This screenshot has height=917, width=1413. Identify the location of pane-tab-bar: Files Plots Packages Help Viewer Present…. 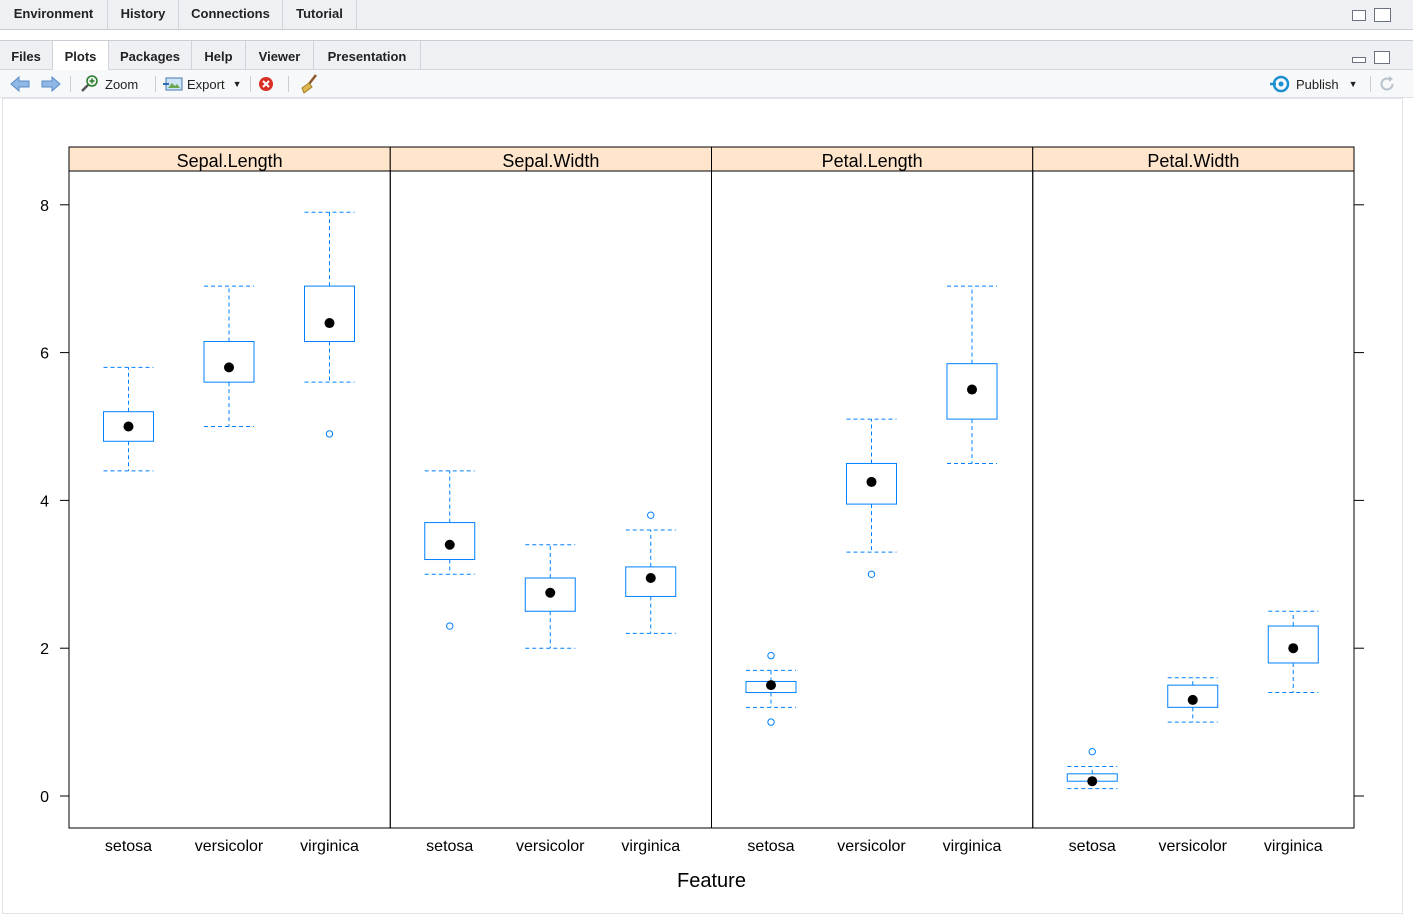
(706, 55).